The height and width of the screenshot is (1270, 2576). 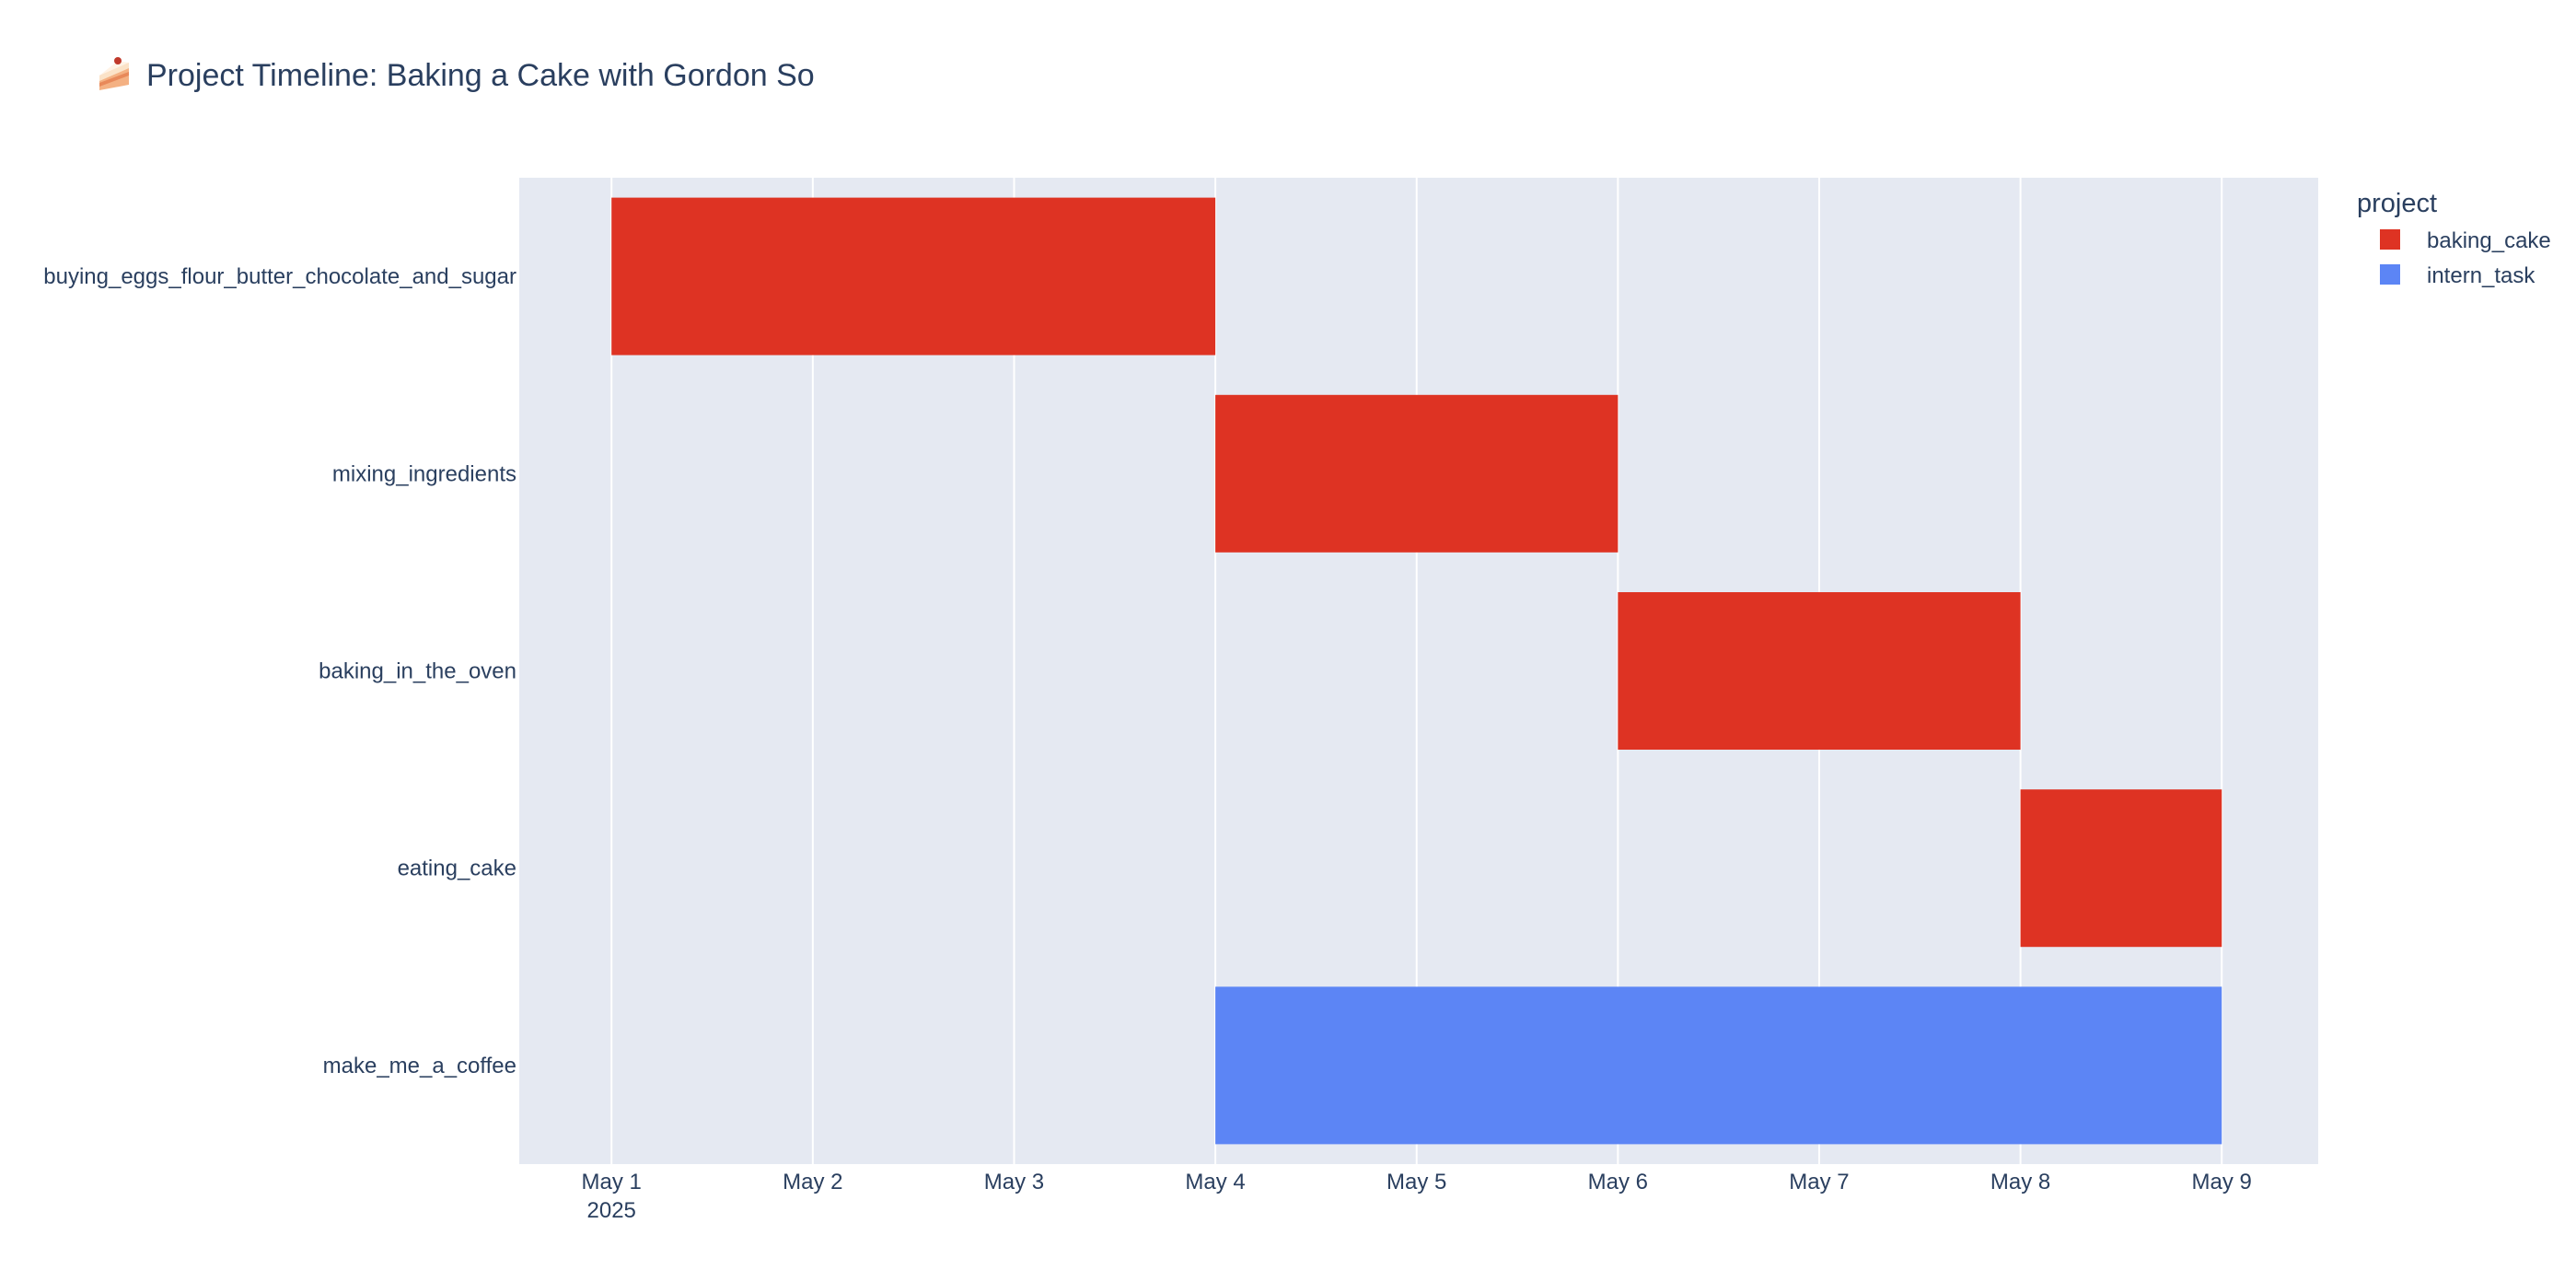 What do you see at coordinates (2489, 240) in the screenshot?
I see `legend-label: baking_cake` at bounding box center [2489, 240].